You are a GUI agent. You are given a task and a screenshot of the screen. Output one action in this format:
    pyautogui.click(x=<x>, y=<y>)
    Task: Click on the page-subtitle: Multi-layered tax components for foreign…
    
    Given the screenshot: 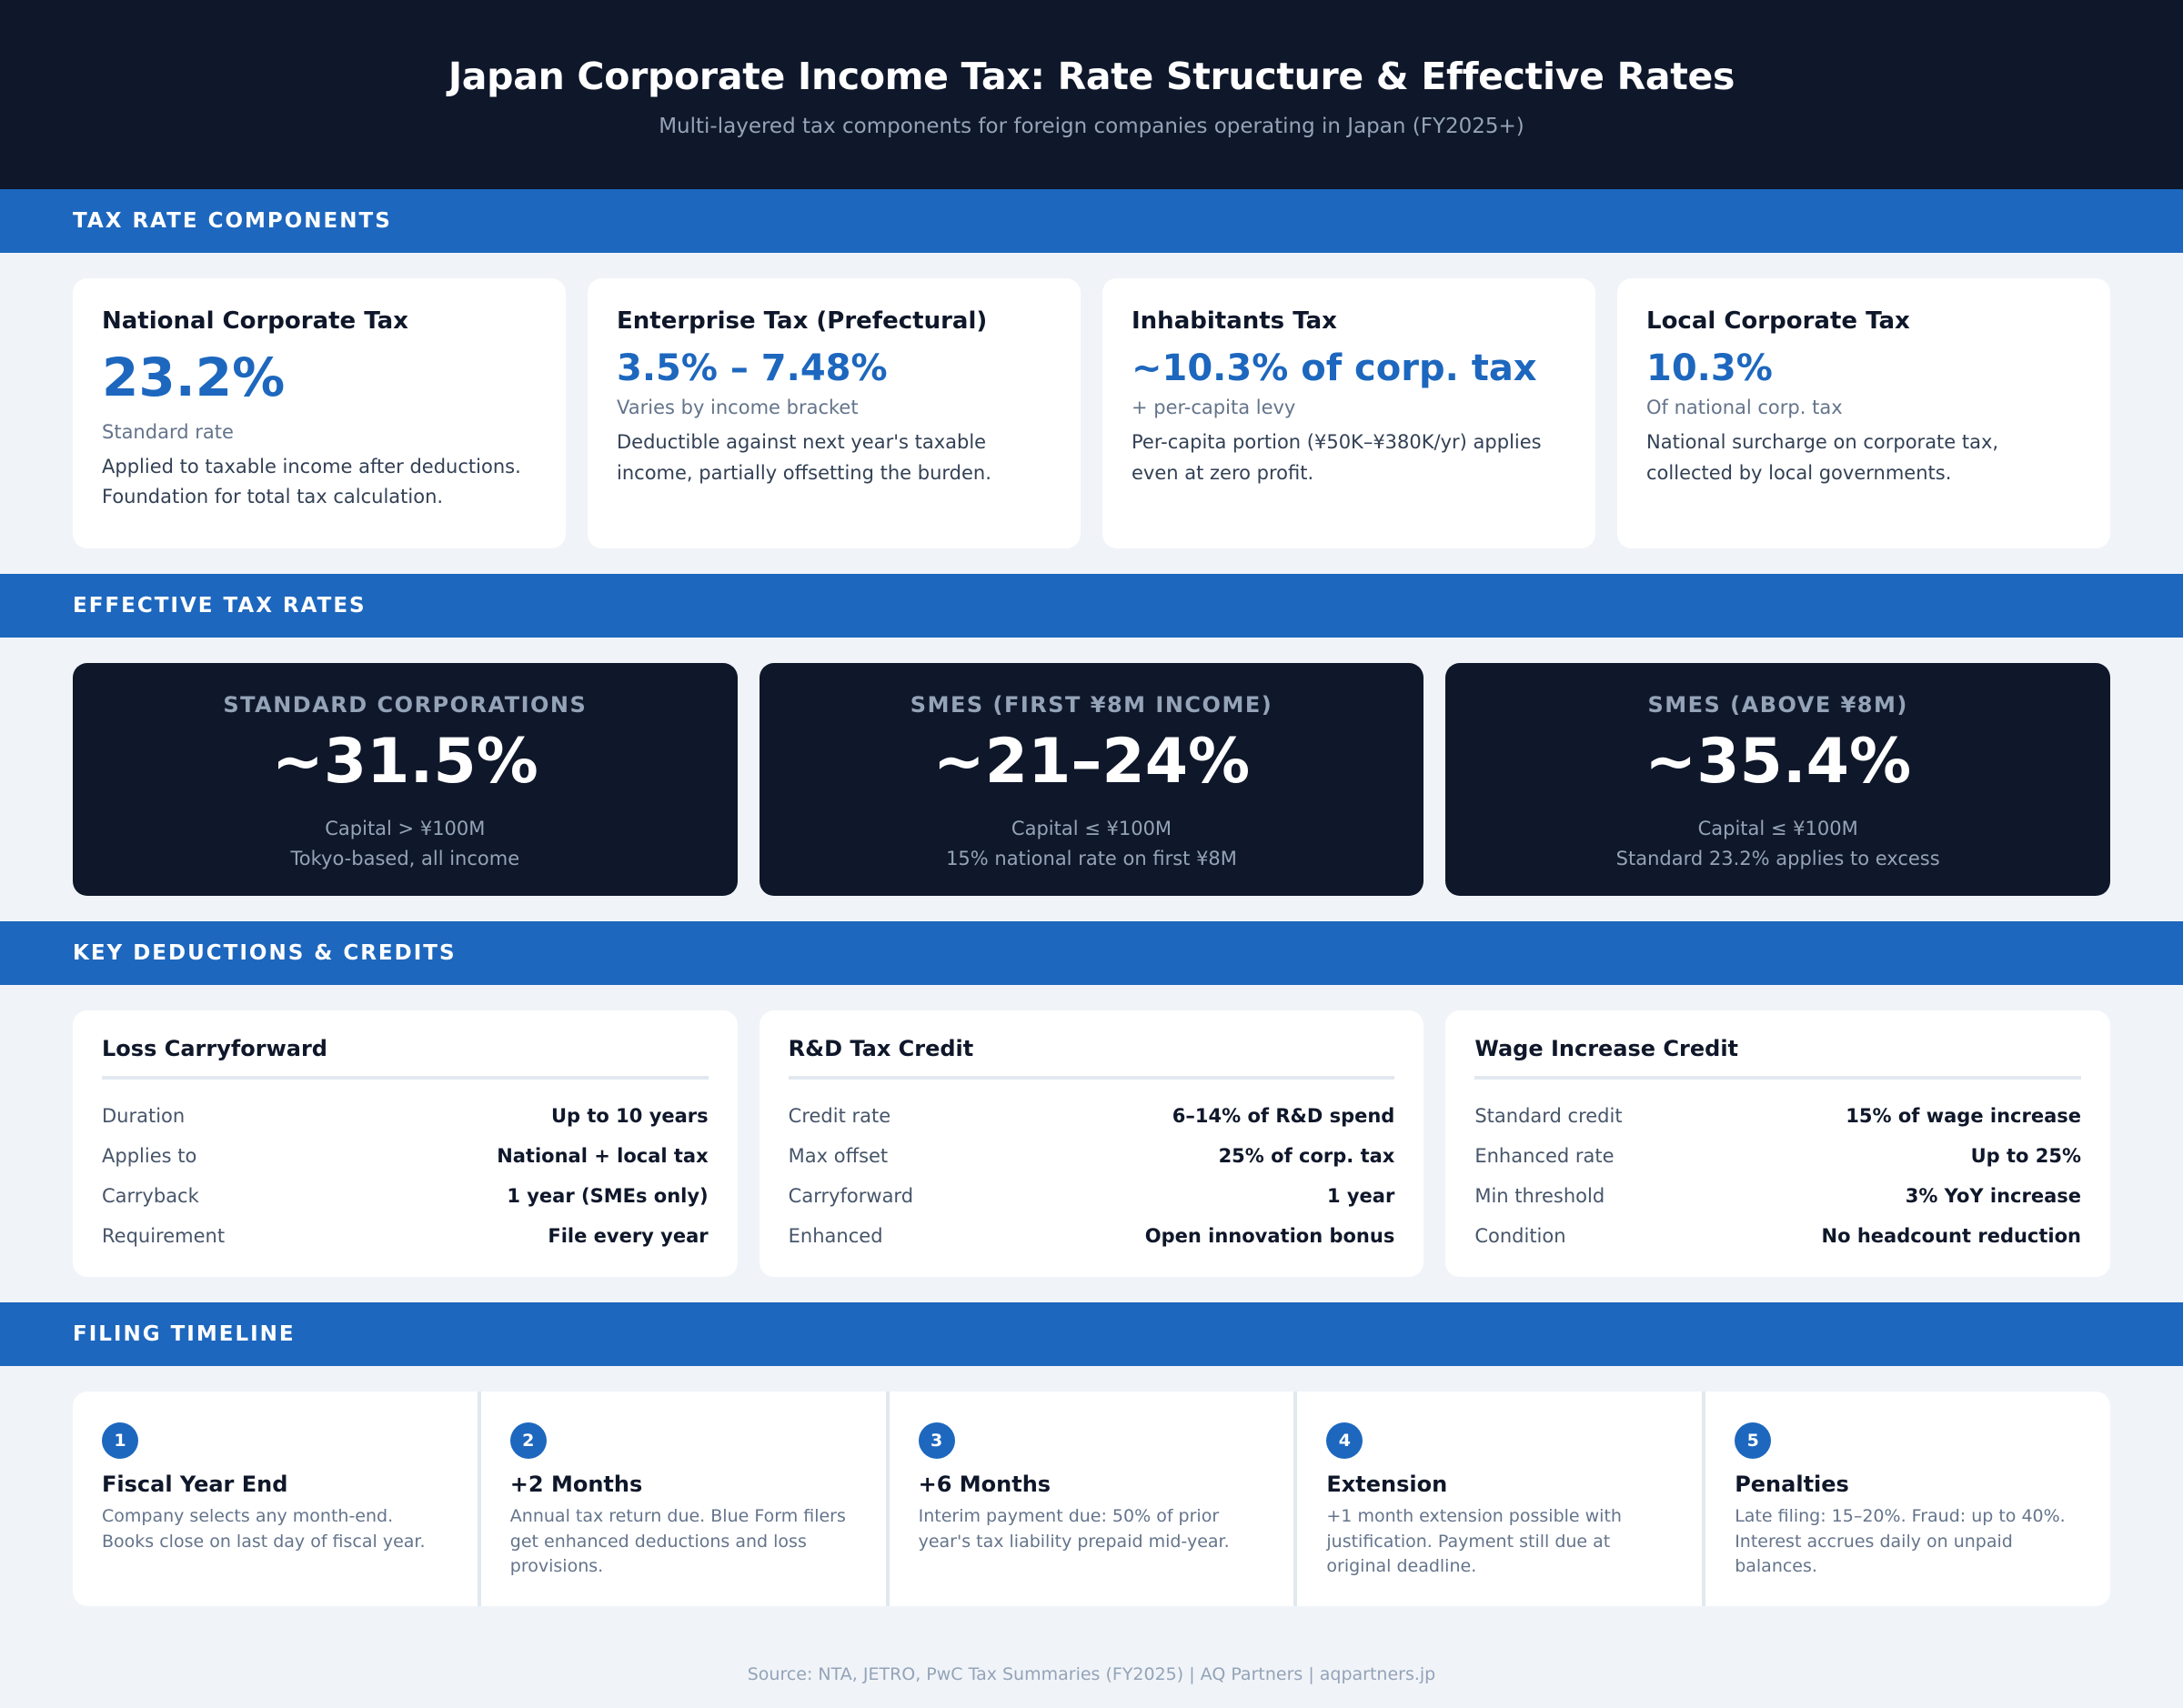 What is the action you would take?
    pyautogui.click(x=1091, y=126)
    